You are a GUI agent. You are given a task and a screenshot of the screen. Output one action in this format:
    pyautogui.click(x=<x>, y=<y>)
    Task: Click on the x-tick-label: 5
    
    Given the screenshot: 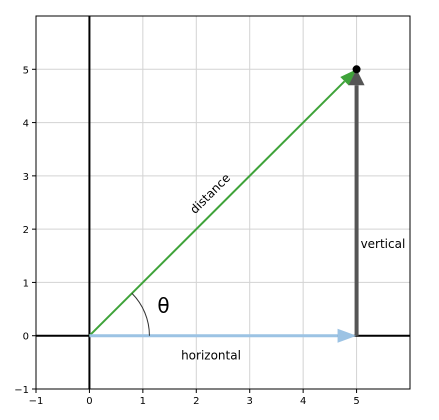 What is the action you would take?
    pyautogui.click(x=356, y=401)
    